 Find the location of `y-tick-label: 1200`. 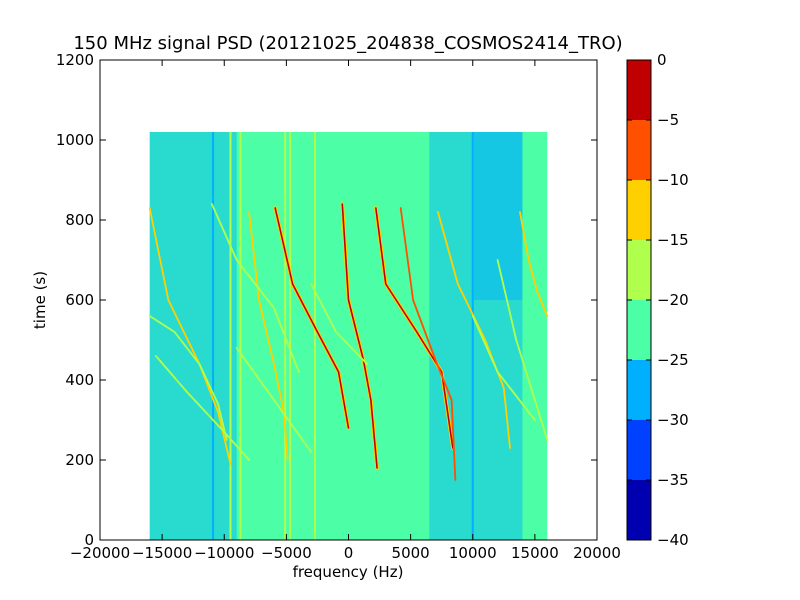

y-tick-label: 1200 is located at coordinates (75, 60).